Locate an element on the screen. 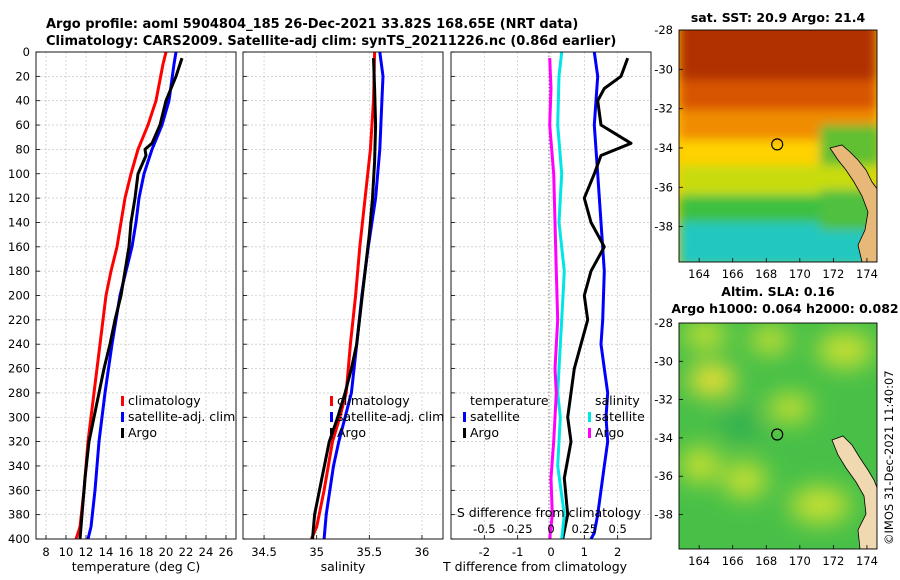  temperature-axis-label: temperature (deg C) is located at coordinates (136, 566).